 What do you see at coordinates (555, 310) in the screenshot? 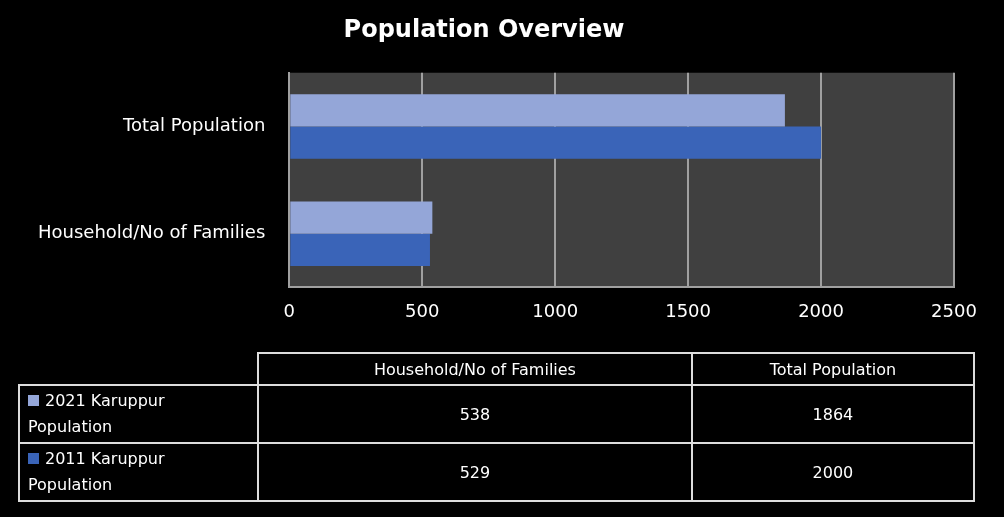
I see `x-tick-label: 1000` at bounding box center [555, 310].